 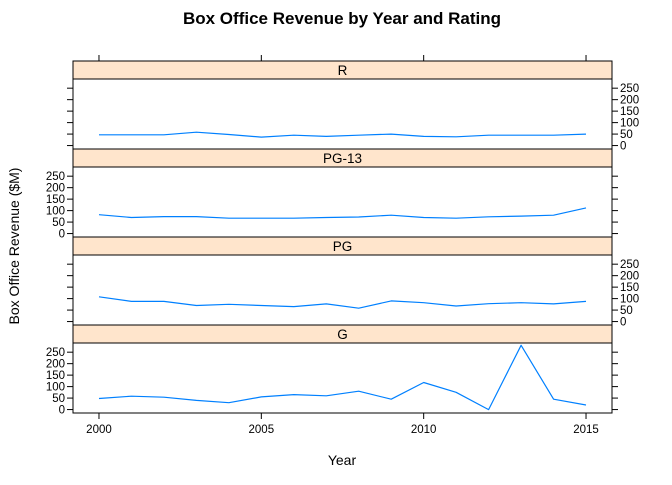 What do you see at coordinates (343, 70) in the screenshot?
I see `panel-strip-label: R` at bounding box center [343, 70].